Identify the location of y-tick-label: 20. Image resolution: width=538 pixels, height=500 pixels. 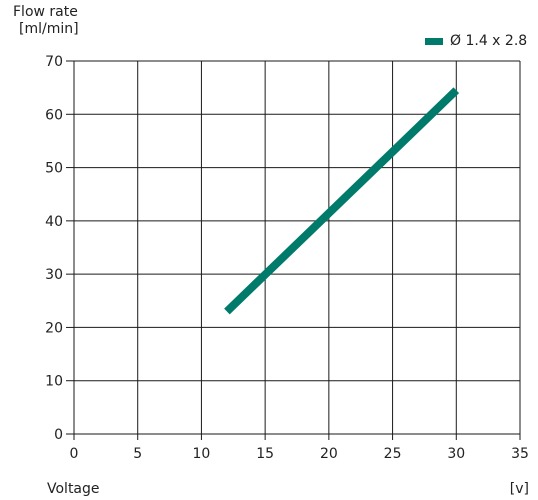
(54, 328).